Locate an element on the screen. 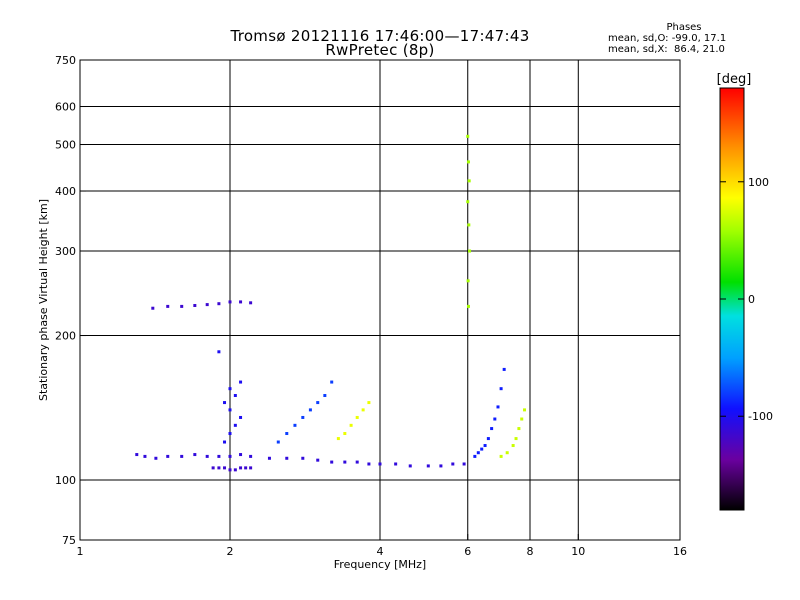 The image size is (800, 600). x-tick-label: 1 is located at coordinates (80, 551).